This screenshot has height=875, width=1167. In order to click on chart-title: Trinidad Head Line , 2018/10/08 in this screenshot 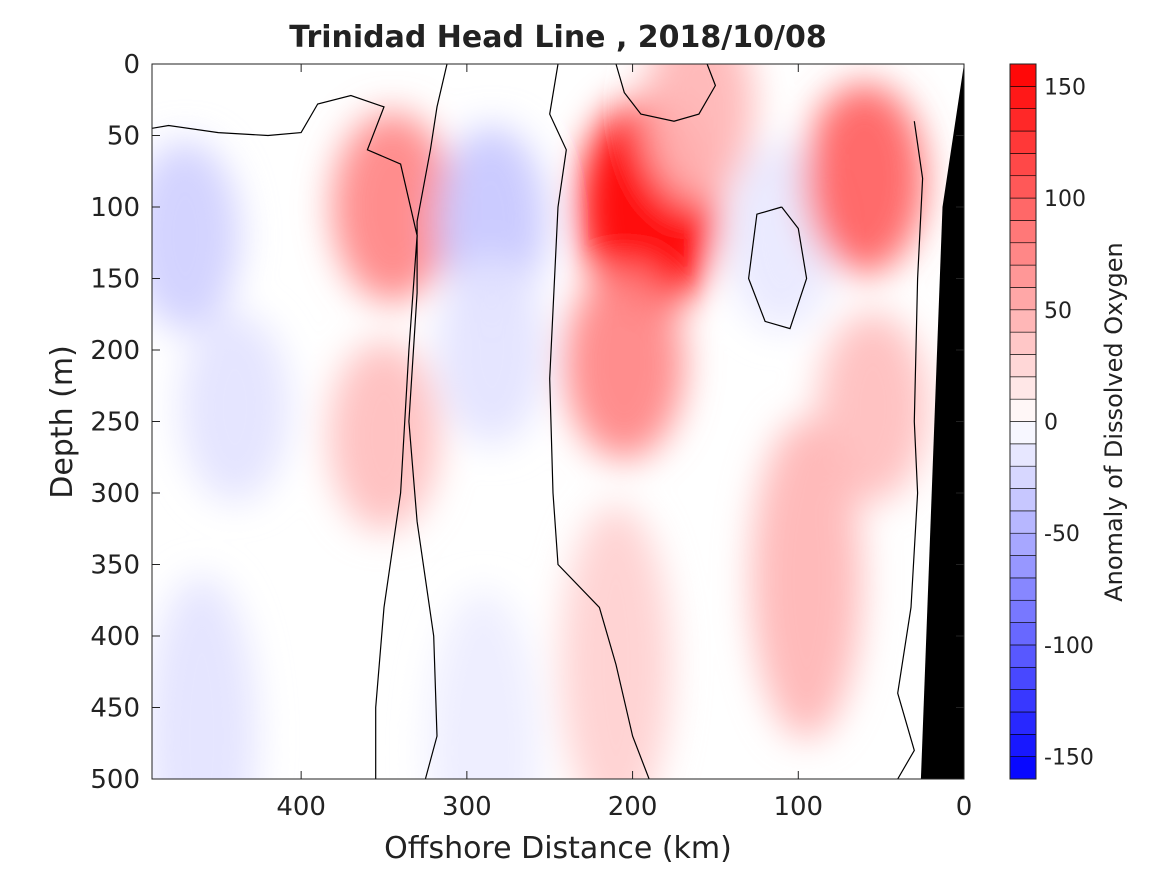, I will do `click(557, 37)`.